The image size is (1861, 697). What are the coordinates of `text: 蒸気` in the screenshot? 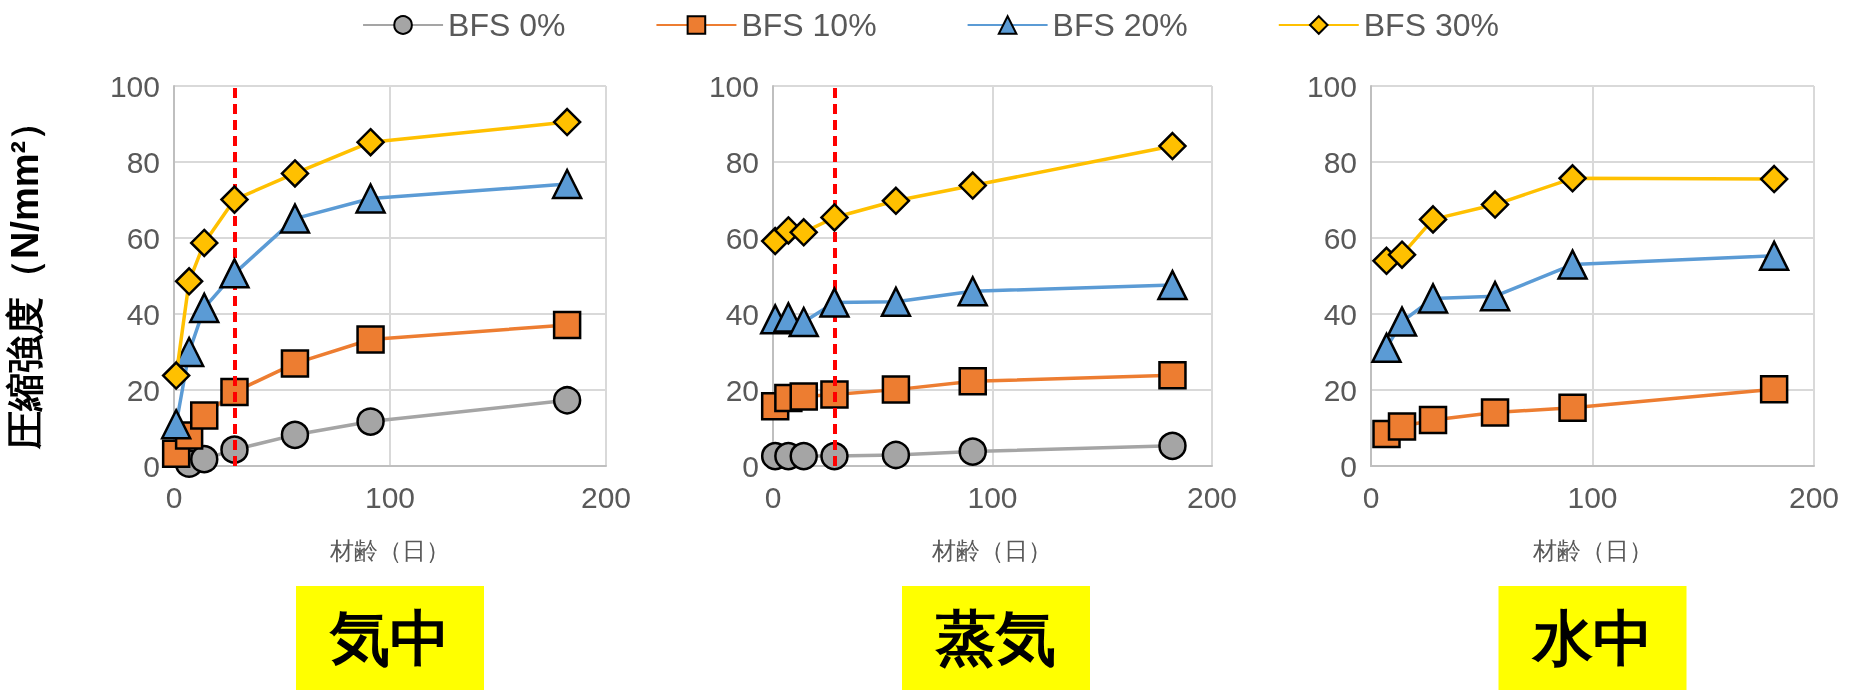 It's located at (995, 638).